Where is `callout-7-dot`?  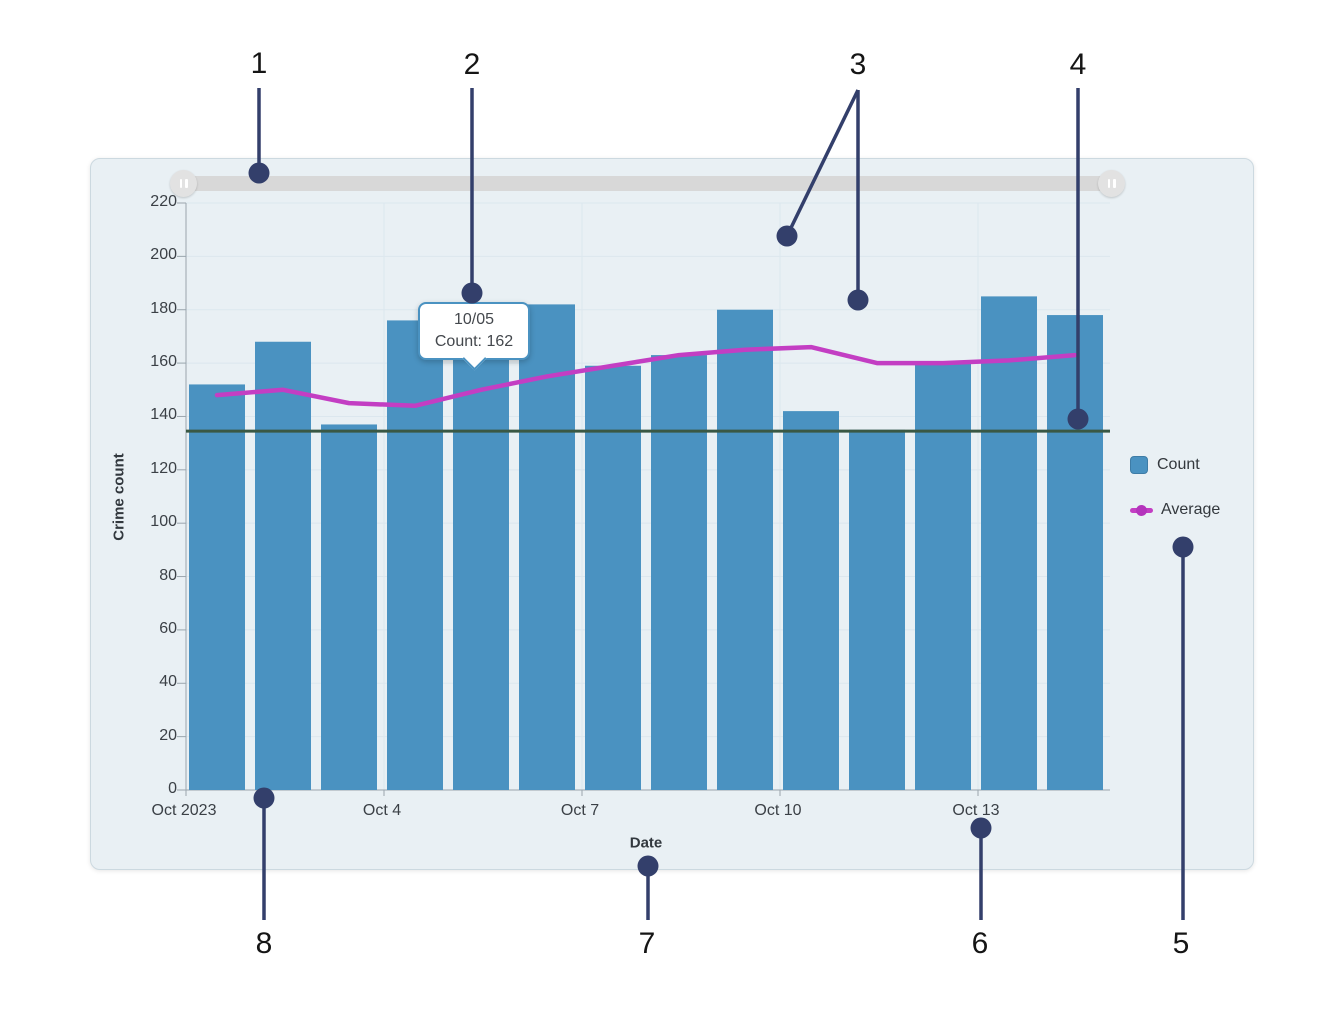 callout-7-dot is located at coordinates (648, 866).